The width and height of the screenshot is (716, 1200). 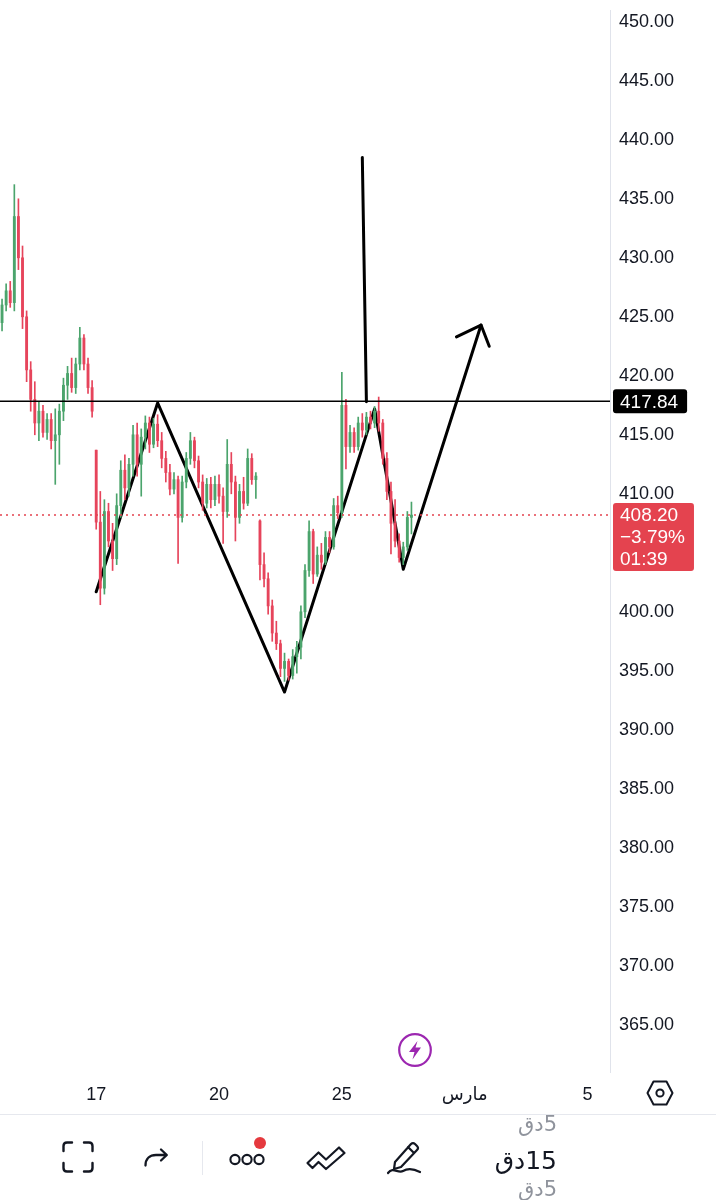 What do you see at coordinates (647, 787) in the screenshot?
I see `y-tick-label: 385.00` at bounding box center [647, 787].